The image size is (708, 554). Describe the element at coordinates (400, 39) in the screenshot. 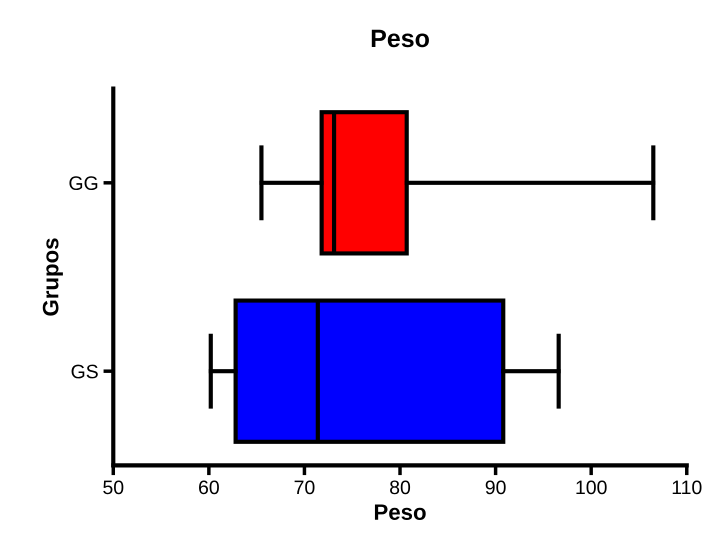

I see `chart-title: Peso` at that location.